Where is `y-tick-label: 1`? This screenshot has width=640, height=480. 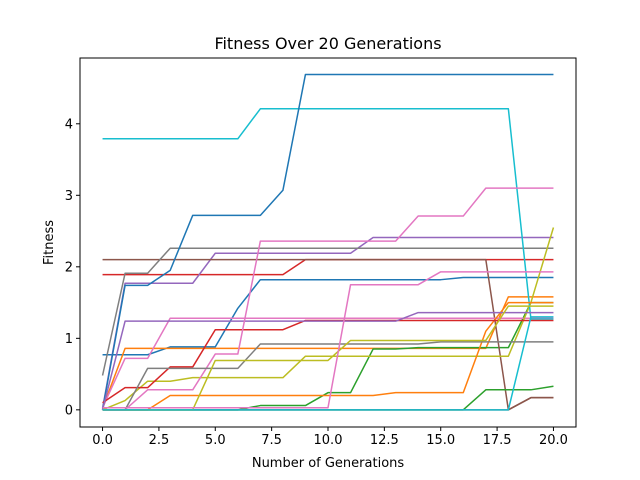
y-tick-label: 1 is located at coordinates (69, 339).